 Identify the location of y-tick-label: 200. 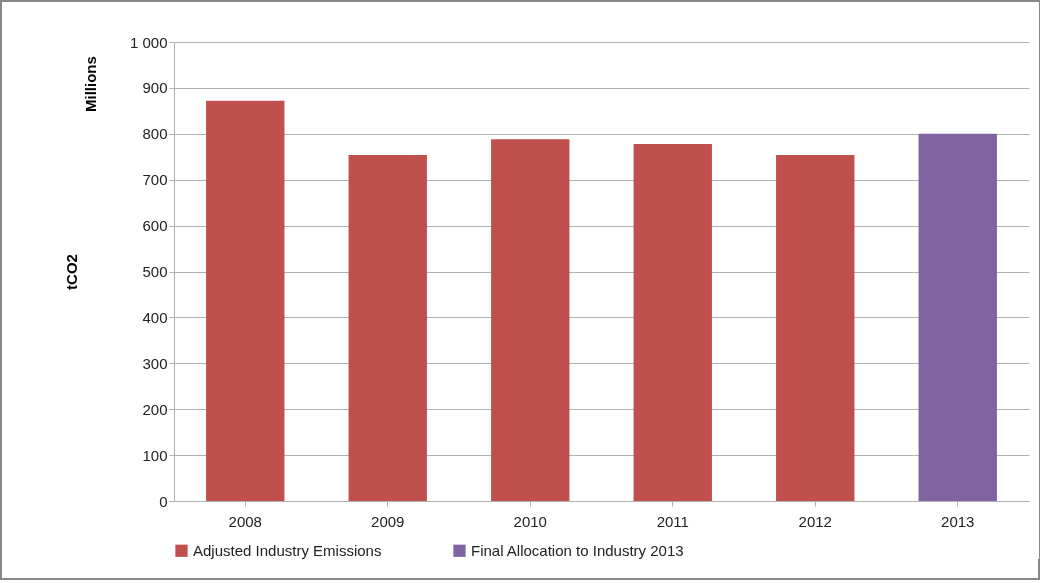
(155, 409).